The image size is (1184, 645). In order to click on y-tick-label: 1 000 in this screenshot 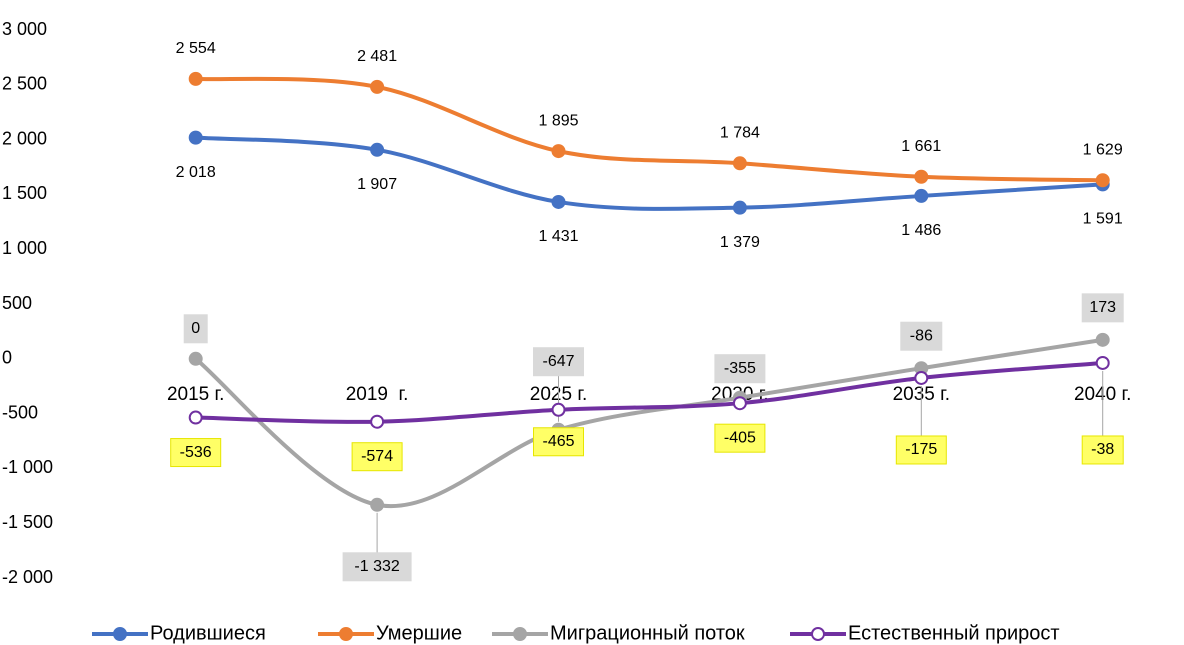, I will do `click(24, 248)`.